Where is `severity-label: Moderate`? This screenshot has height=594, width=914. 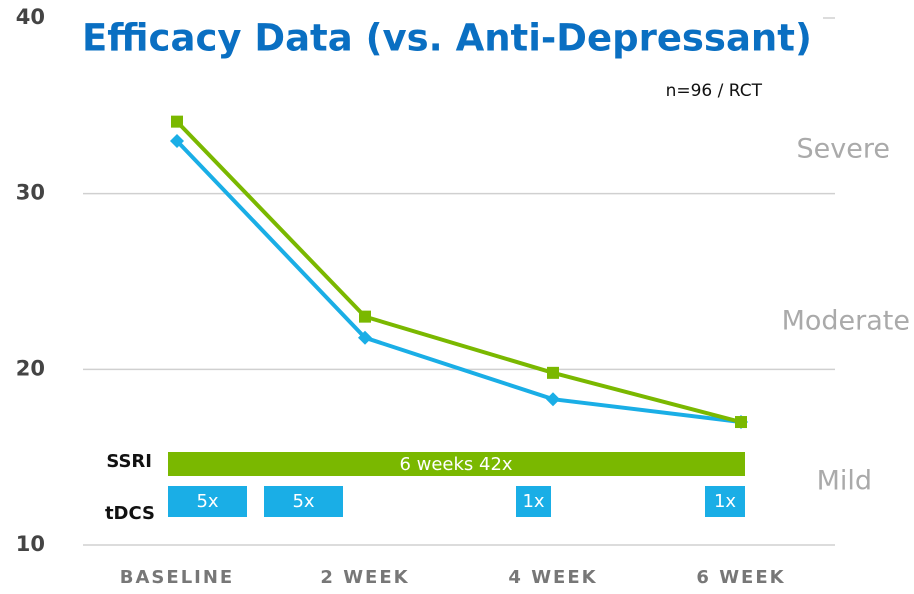 severity-label: Moderate is located at coordinates (846, 321).